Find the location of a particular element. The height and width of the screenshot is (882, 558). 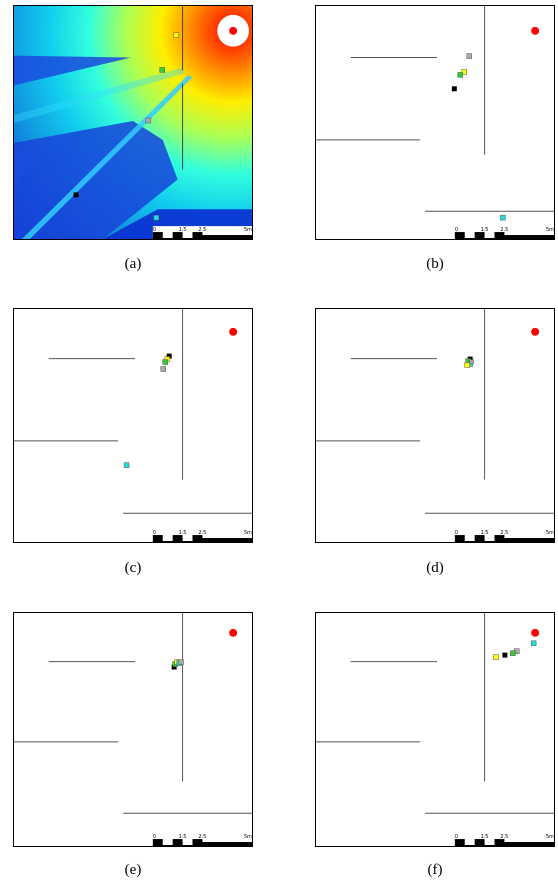

panel-b: 0 1.5 2.5 5 m is located at coordinates (435, 122).